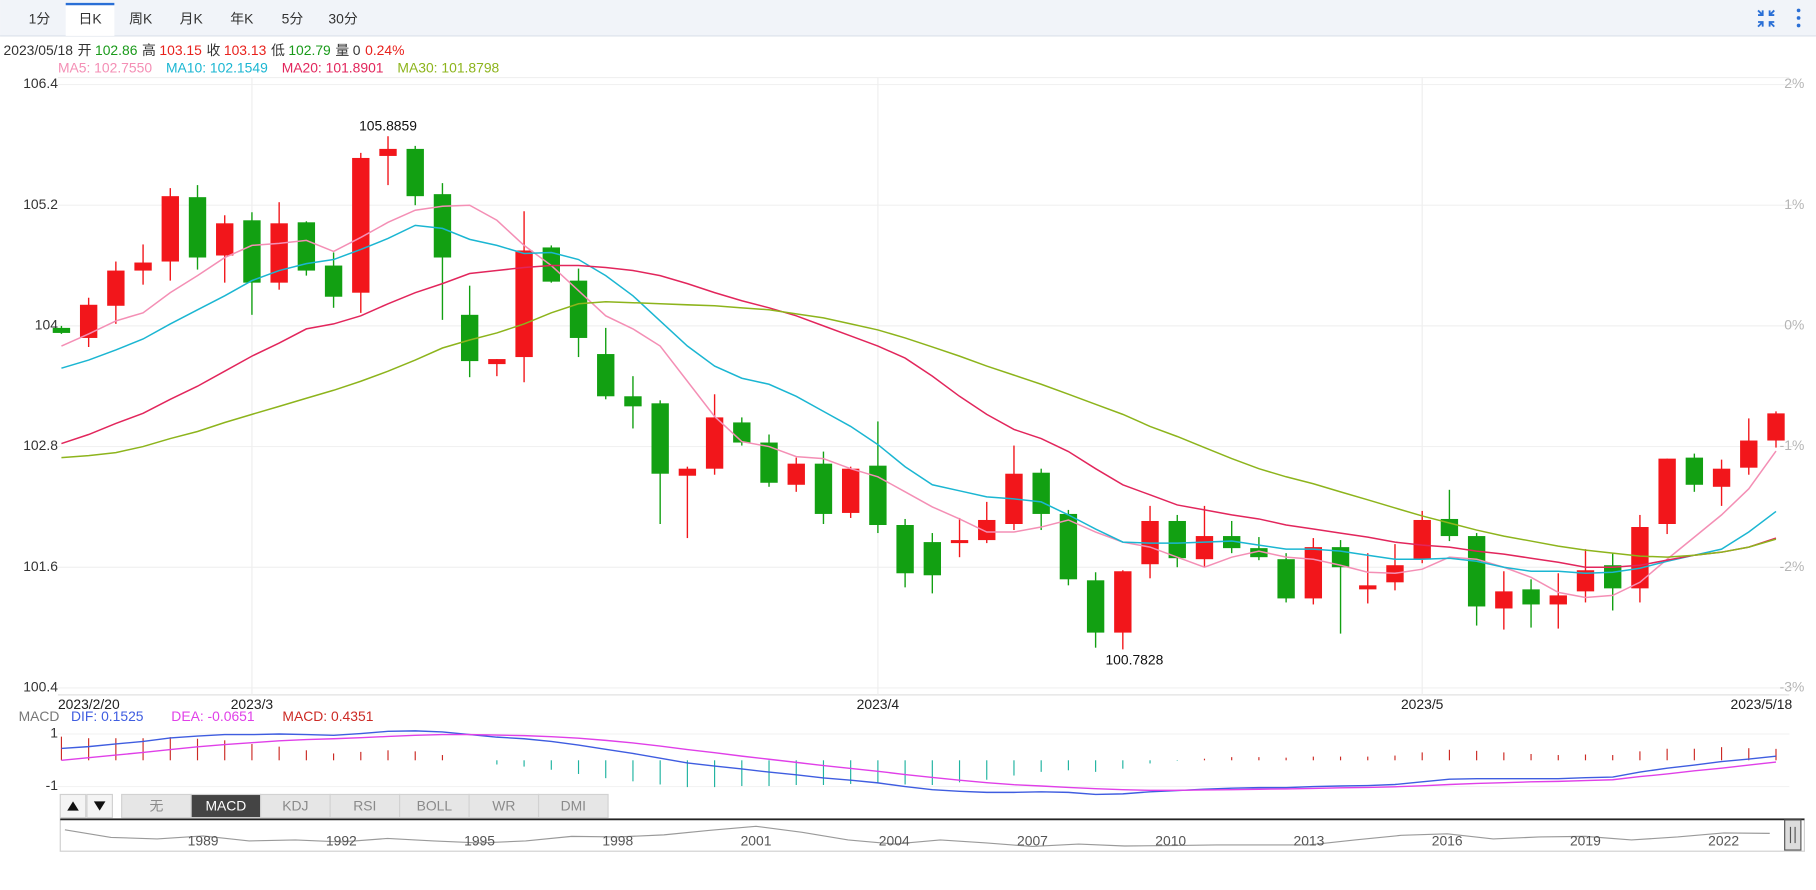  I want to click on tab: 月K, so click(192, 18).